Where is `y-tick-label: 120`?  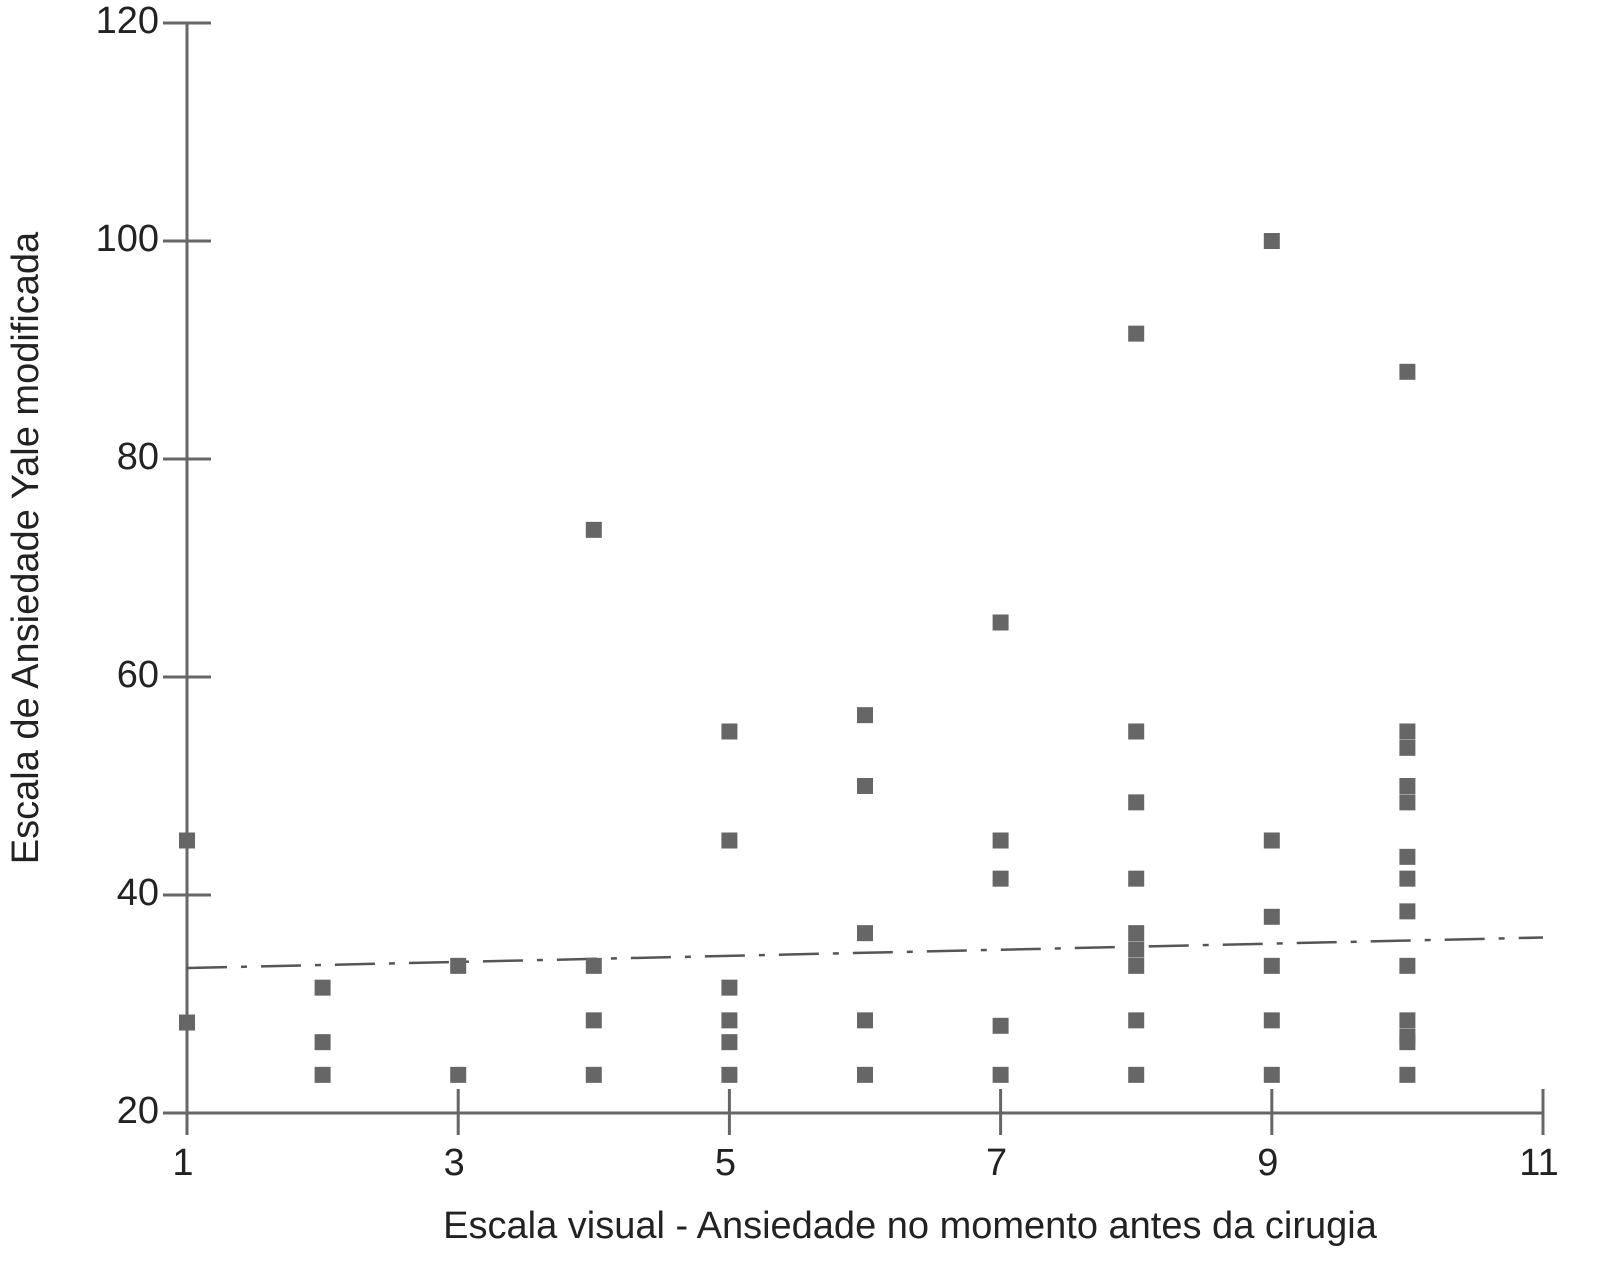
y-tick-label: 120 is located at coordinates (127, 21).